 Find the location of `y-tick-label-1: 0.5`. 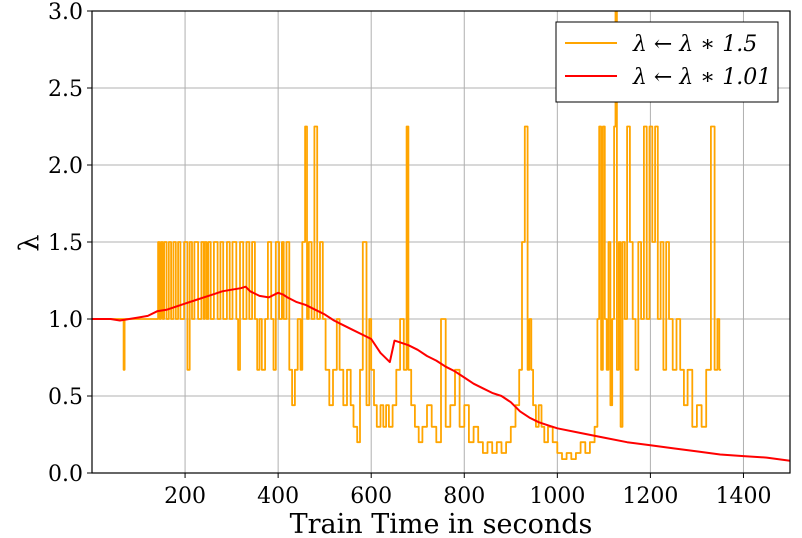

y-tick-label-1: 0.5 is located at coordinates (65, 397).